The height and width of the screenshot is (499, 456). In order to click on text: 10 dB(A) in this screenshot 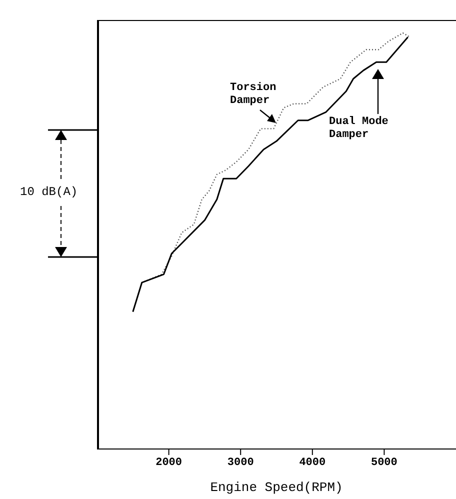, I will do `click(49, 192)`.